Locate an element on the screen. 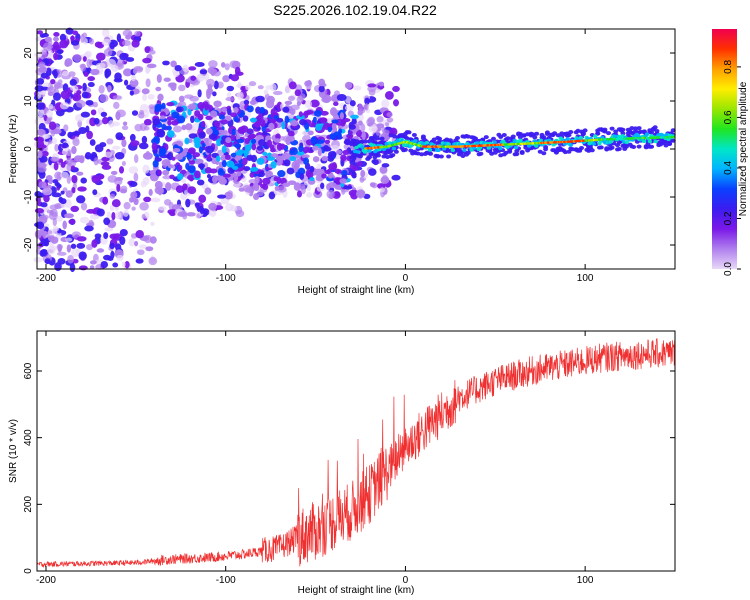  snr-x-tick-label: -200 is located at coordinates (46, 580).